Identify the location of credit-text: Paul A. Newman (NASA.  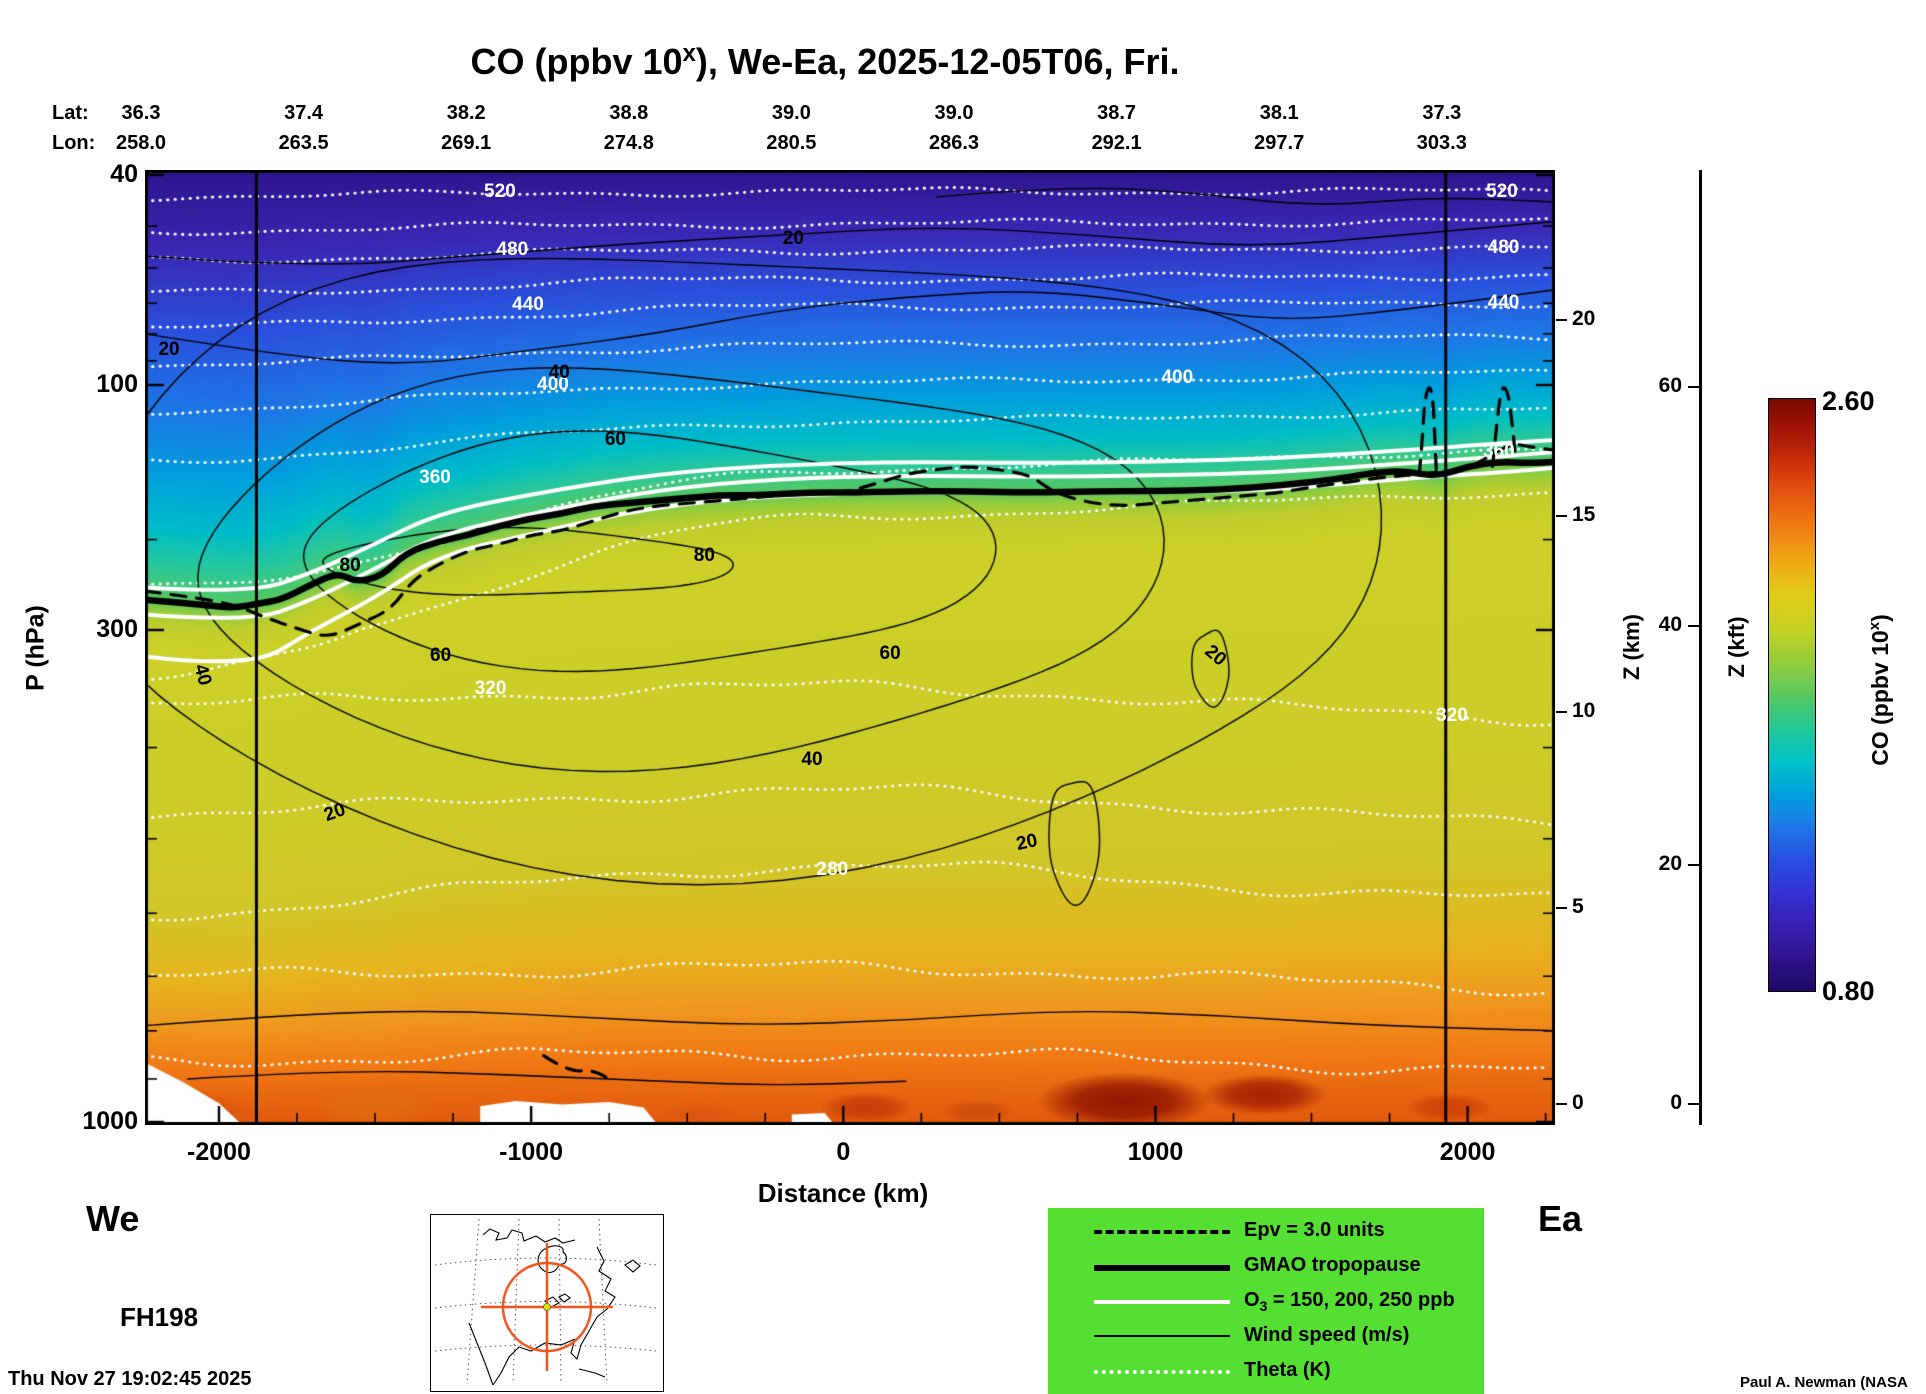
(1824, 1382).